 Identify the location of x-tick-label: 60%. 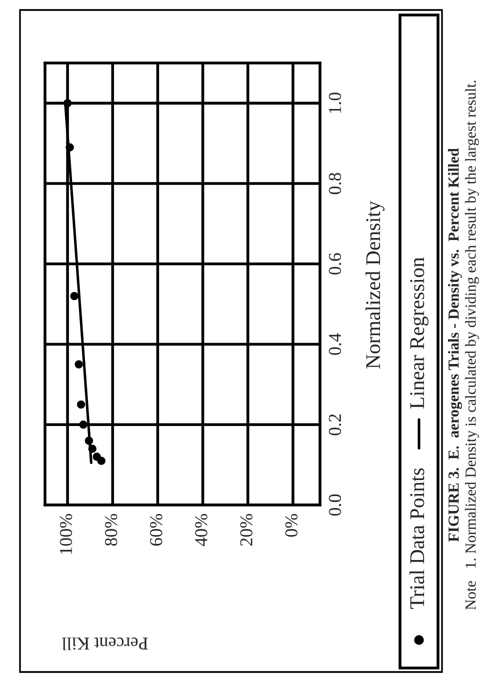
(156, 530).